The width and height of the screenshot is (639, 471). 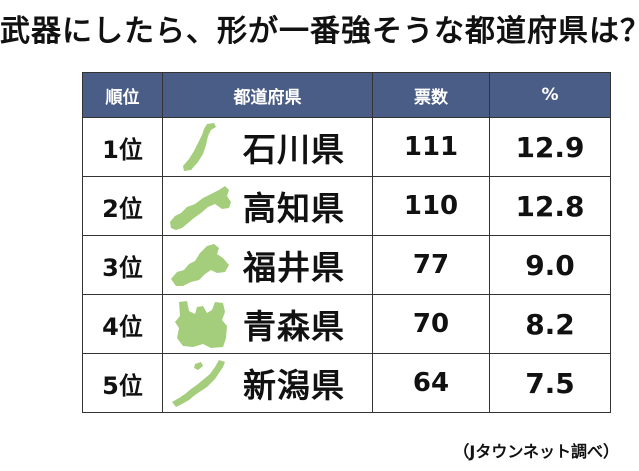 What do you see at coordinates (550, 95) in the screenshot?
I see `header-percent: %` at bounding box center [550, 95].